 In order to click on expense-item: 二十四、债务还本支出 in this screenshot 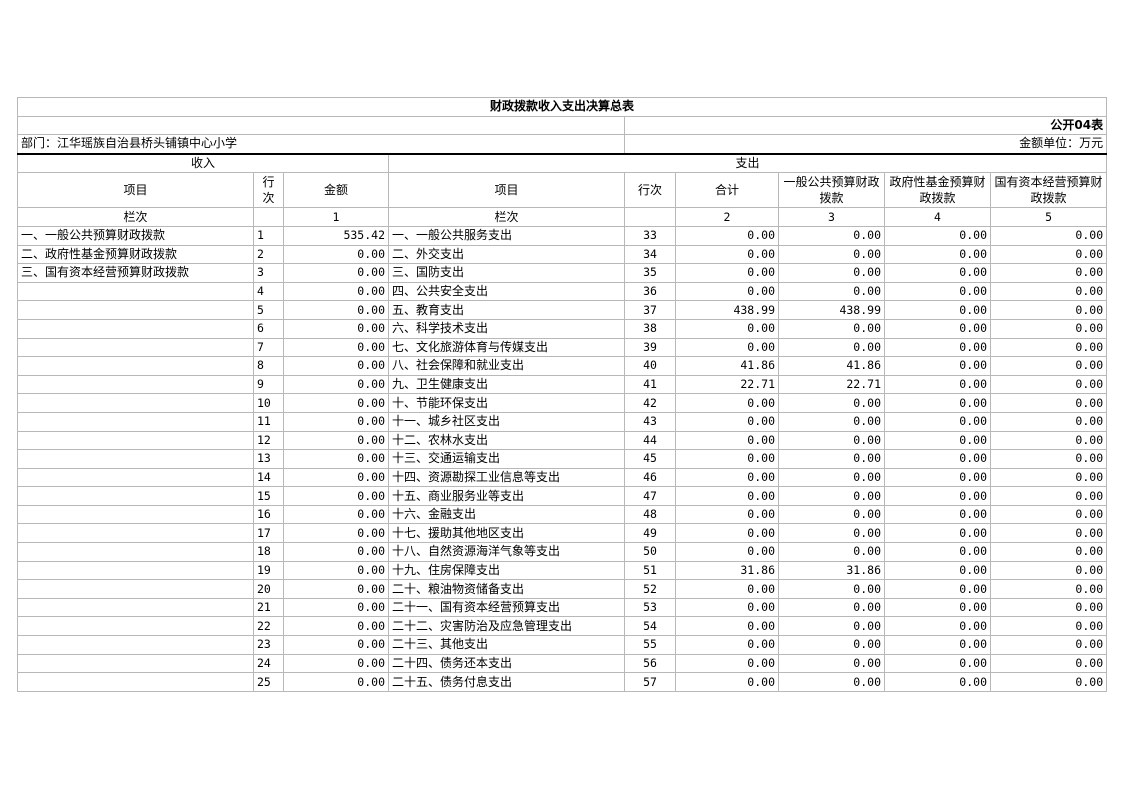, I will do `click(506, 663)`.